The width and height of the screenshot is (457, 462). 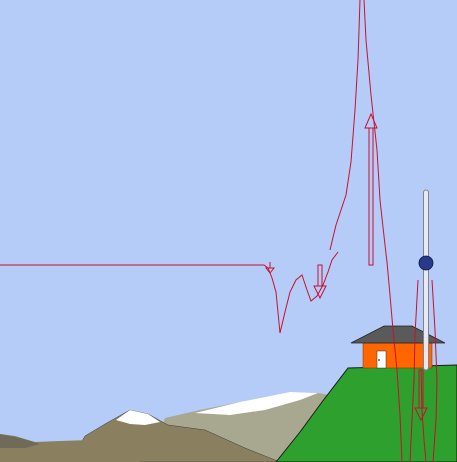 I want to click on house-door, so click(x=381, y=359).